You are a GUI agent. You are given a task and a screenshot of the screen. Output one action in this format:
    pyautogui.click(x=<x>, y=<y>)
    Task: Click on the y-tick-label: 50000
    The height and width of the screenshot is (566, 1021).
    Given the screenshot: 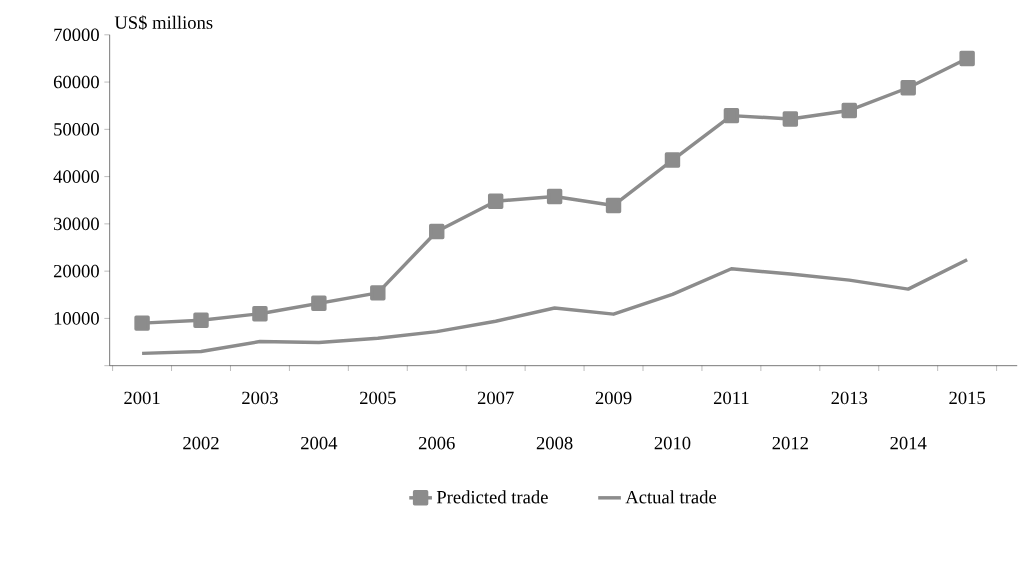 What is the action you would take?
    pyautogui.click(x=76, y=129)
    